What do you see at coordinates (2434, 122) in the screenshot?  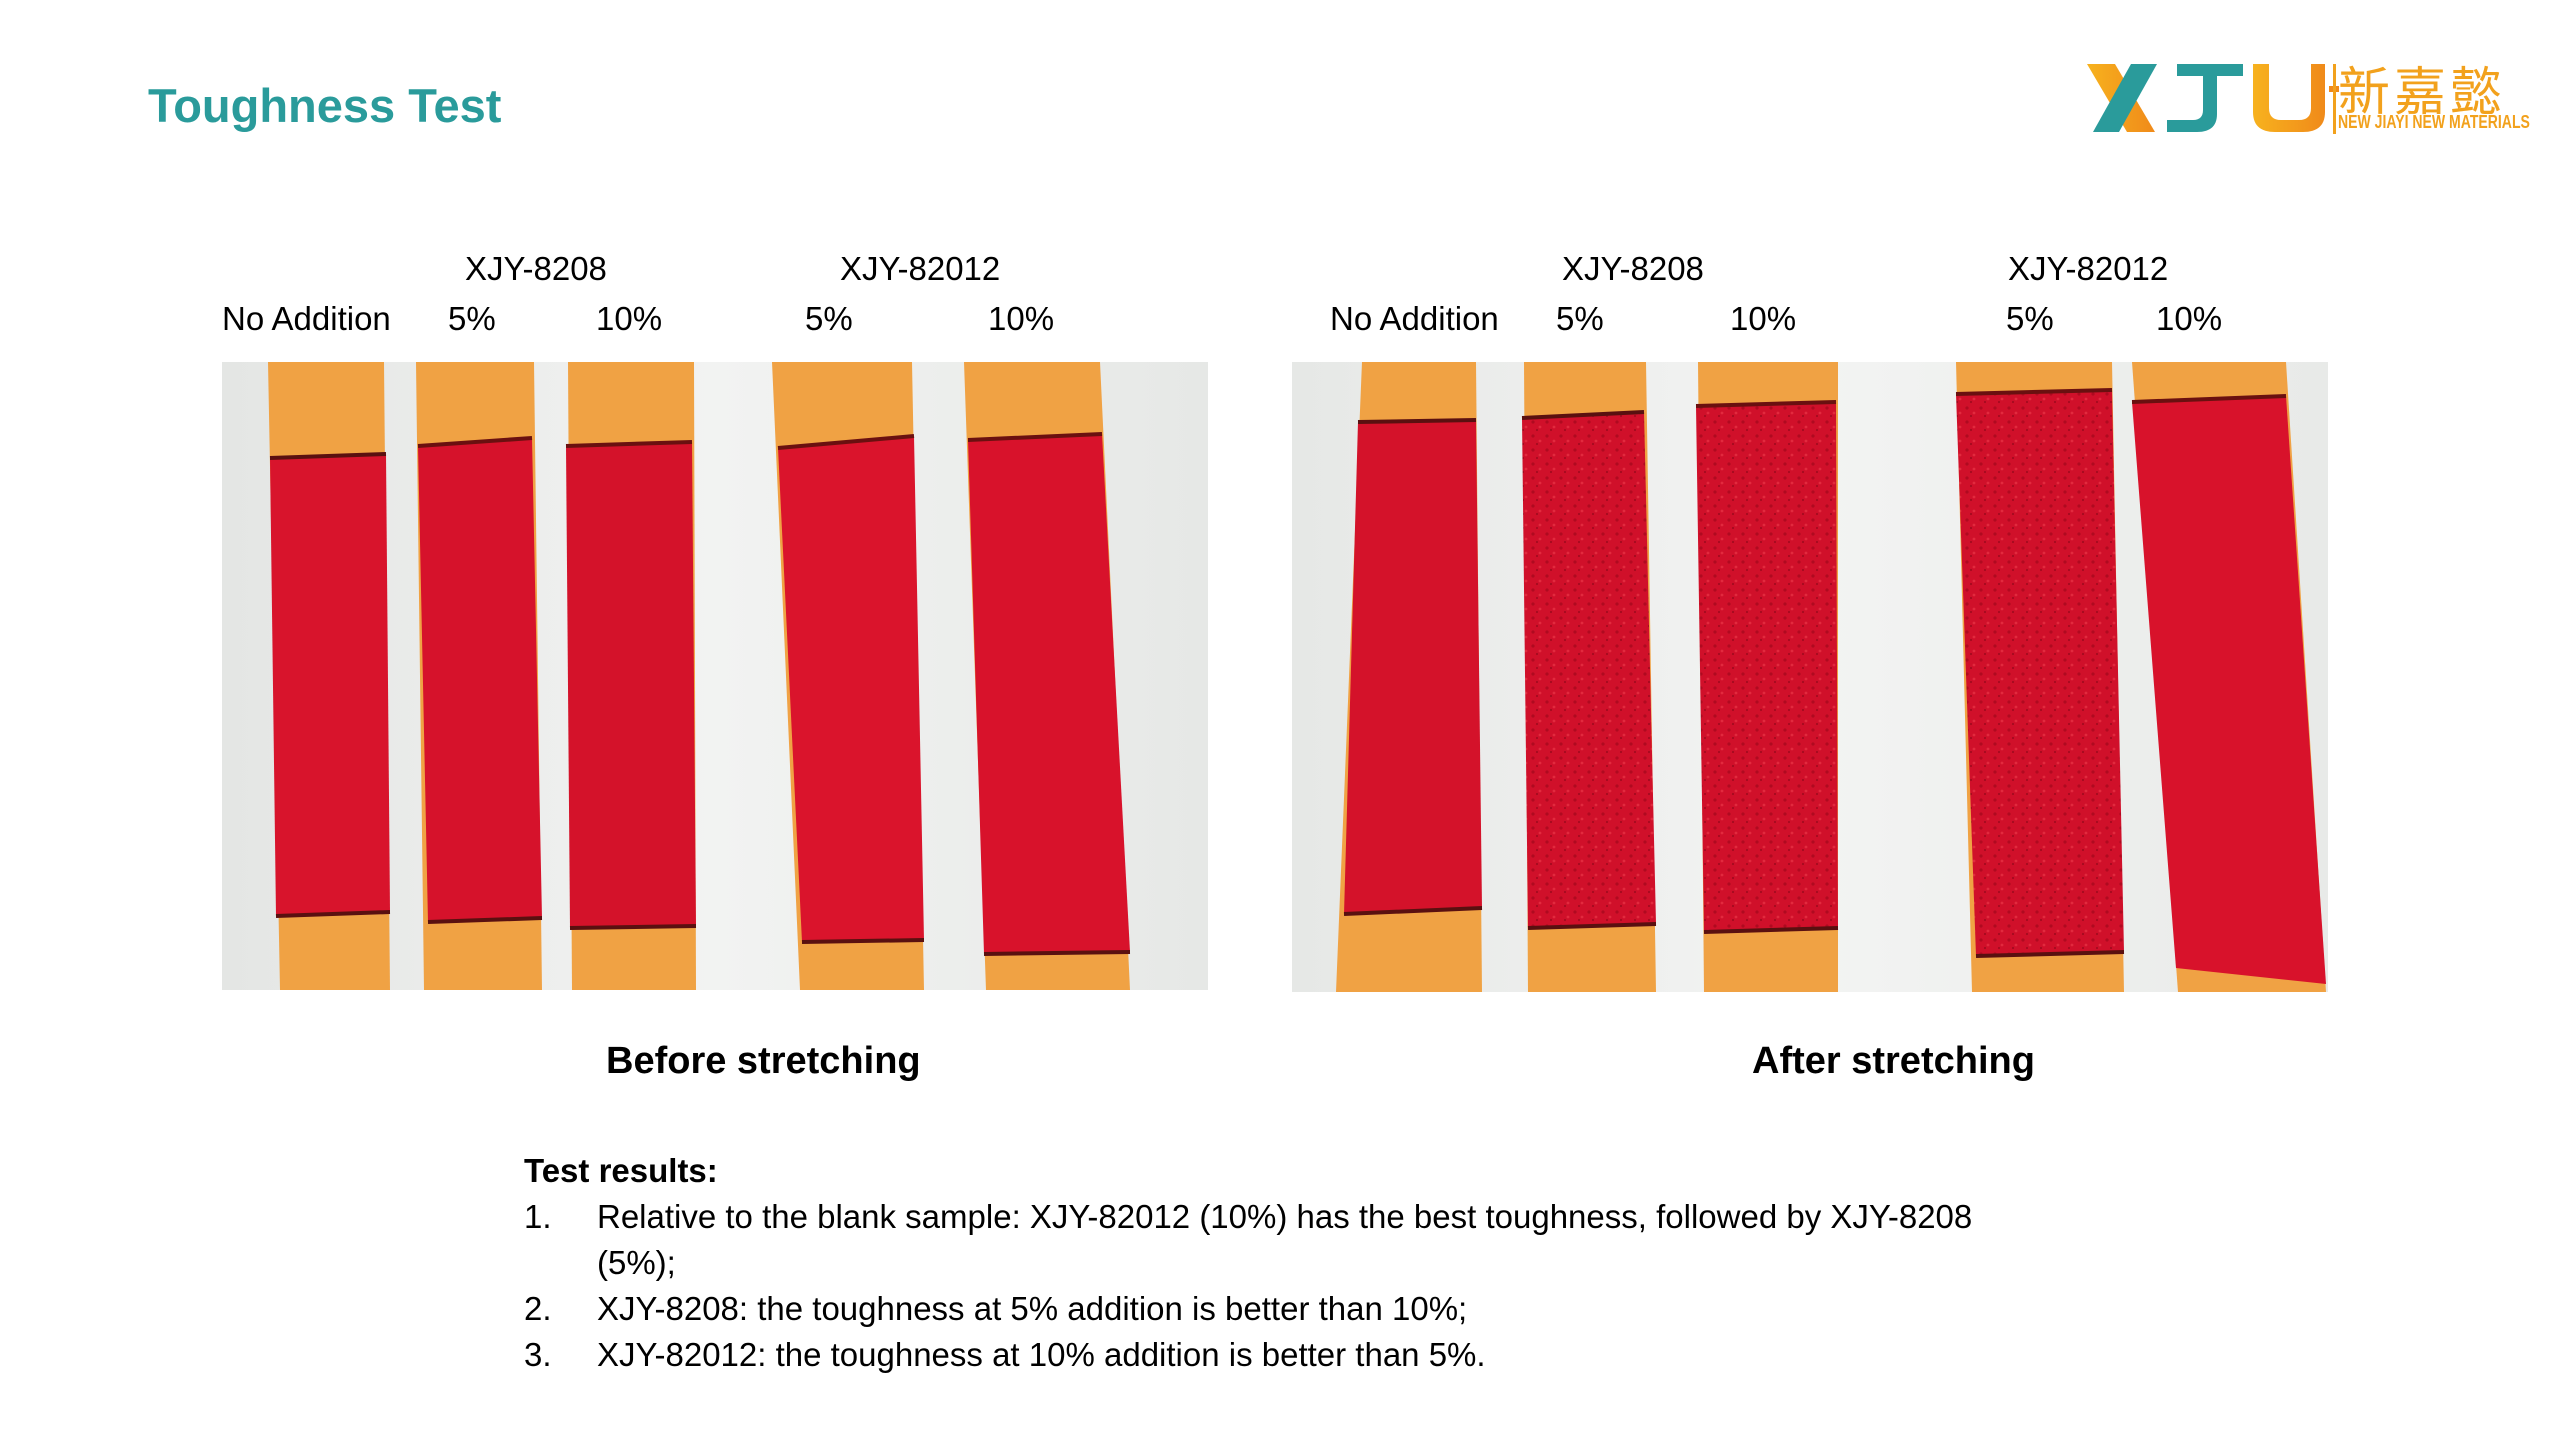 I see `logo-english-text: NEW JIAYI NEW MATERIALS` at bounding box center [2434, 122].